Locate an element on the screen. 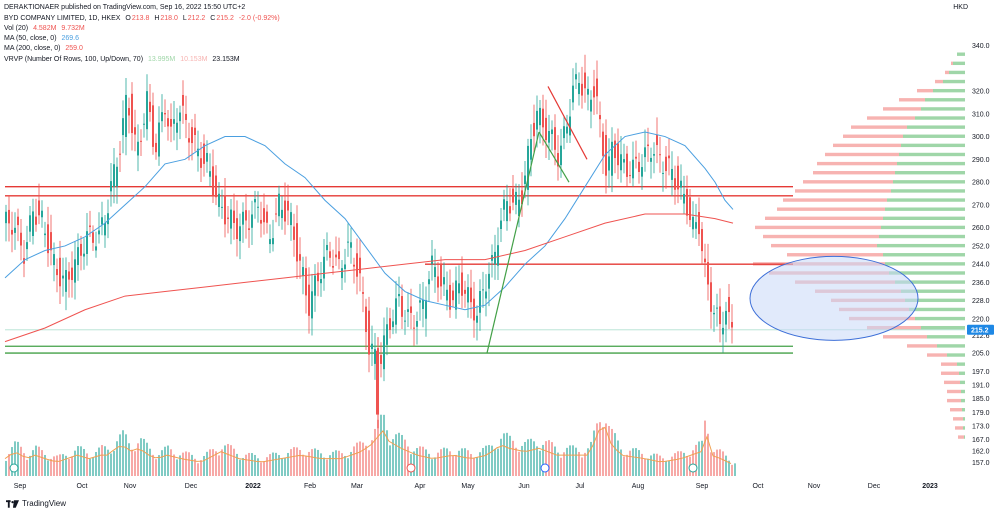 This screenshot has width=1000, height=512. ma200-legend: MA (200, close, 0) 259.0 is located at coordinates (45, 48).